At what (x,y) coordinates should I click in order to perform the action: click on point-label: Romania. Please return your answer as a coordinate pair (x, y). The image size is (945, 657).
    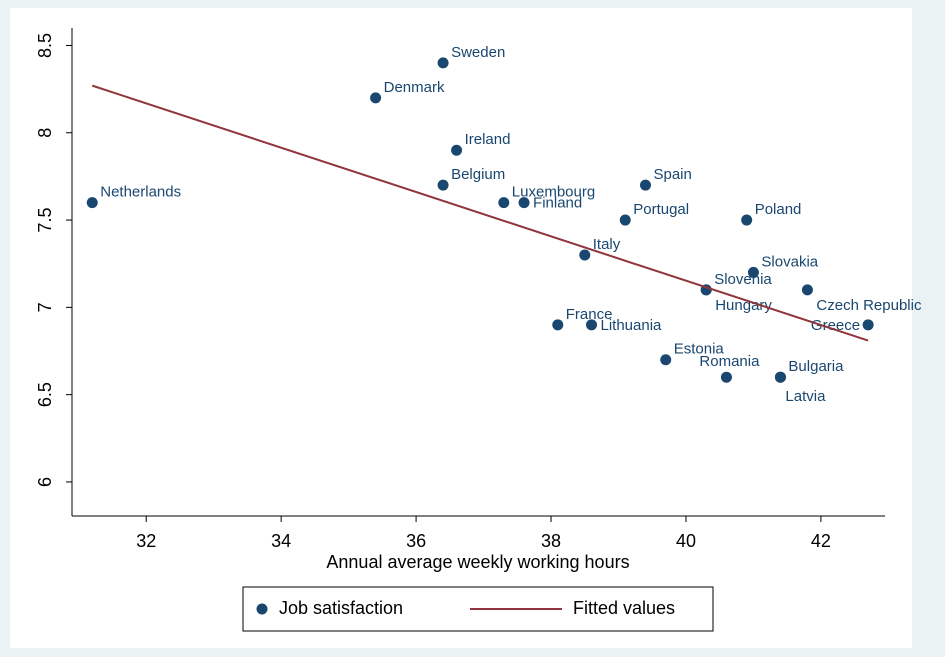
    Looking at the image, I should click on (729, 361).